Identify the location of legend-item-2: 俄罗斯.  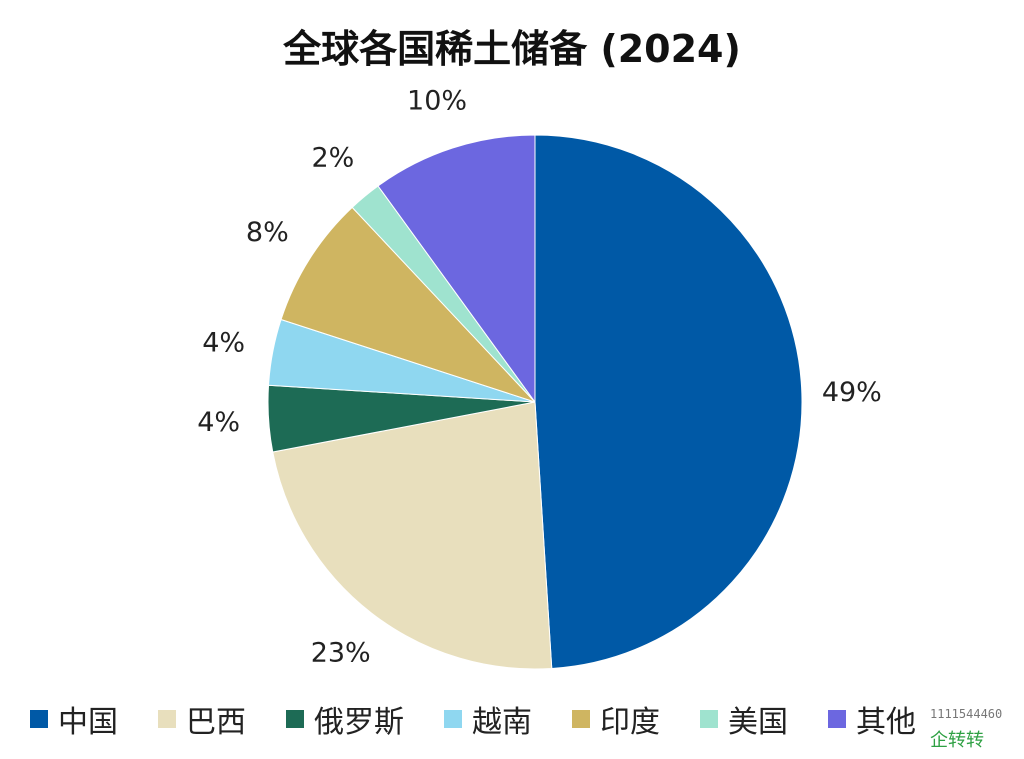
(345, 719).